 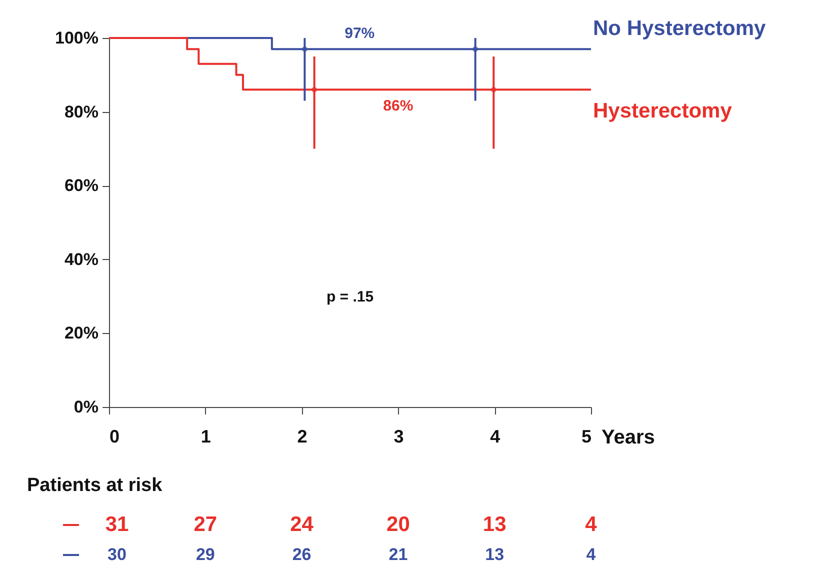 What do you see at coordinates (206, 524) in the screenshot?
I see `text: 27` at bounding box center [206, 524].